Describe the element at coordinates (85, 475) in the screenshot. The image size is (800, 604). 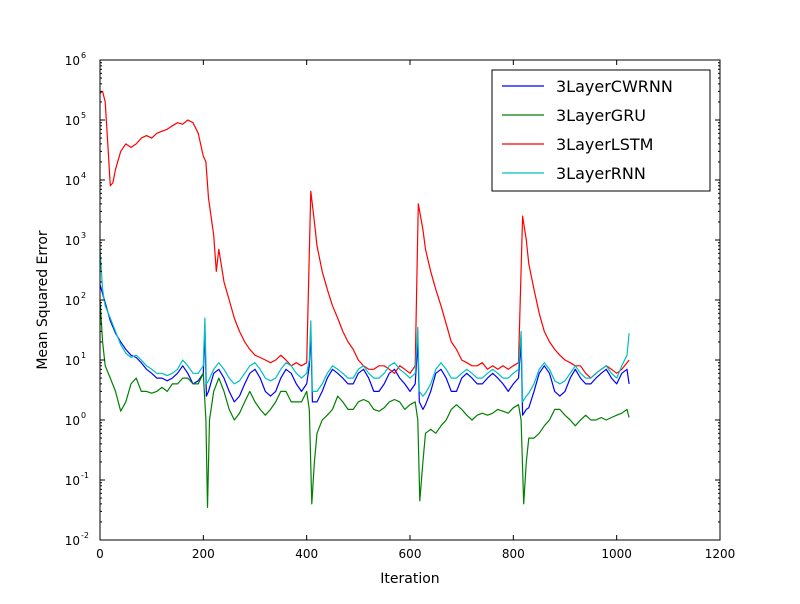
I see `y-tick-exponent-1: -1` at that location.